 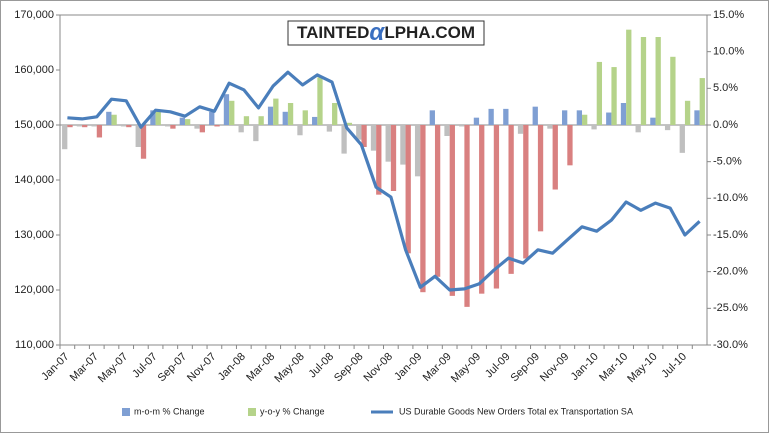 I want to click on legend-label: m-o-m % Change, so click(x=169, y=411).